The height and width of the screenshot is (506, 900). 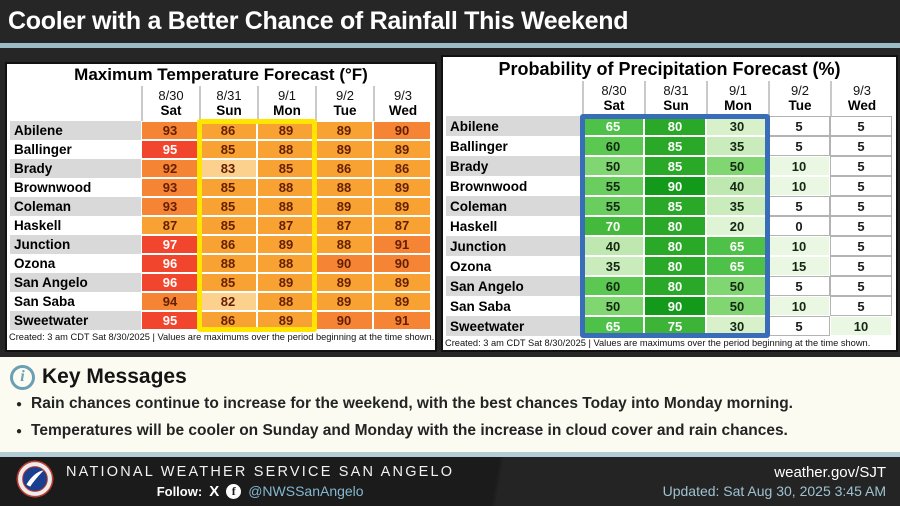 I want to click on table-cell: 91, so click(x=402, y=244).